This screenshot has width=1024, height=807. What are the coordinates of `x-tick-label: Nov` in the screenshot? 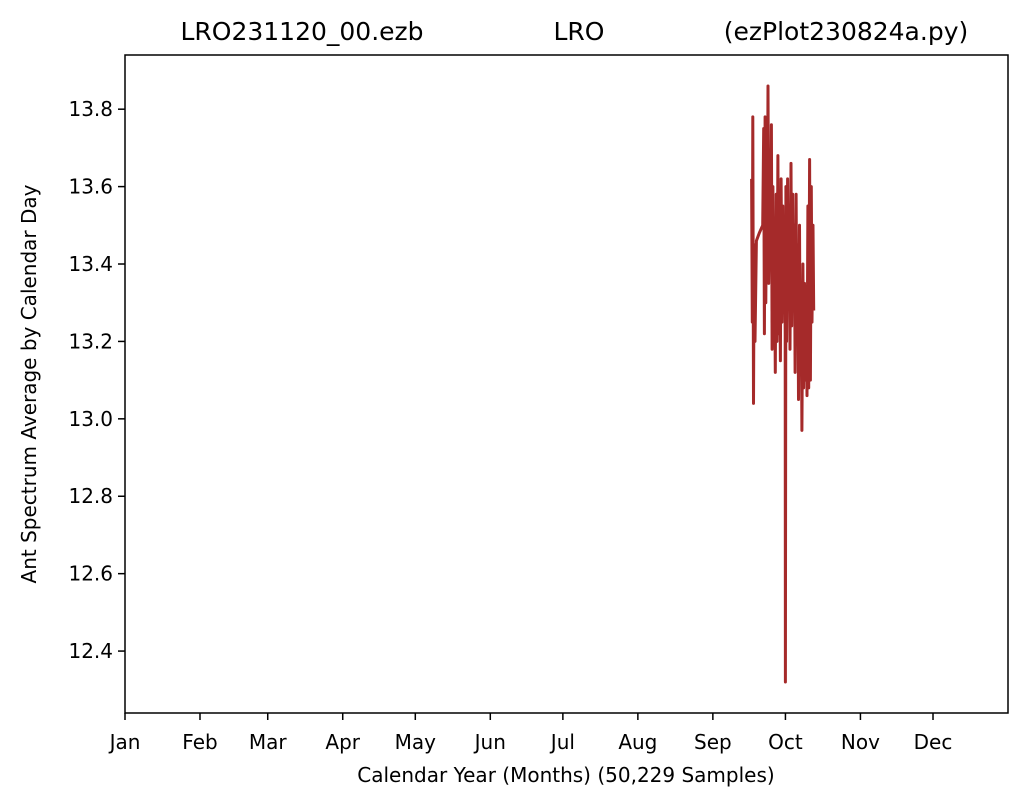 It's located at (860, 742).